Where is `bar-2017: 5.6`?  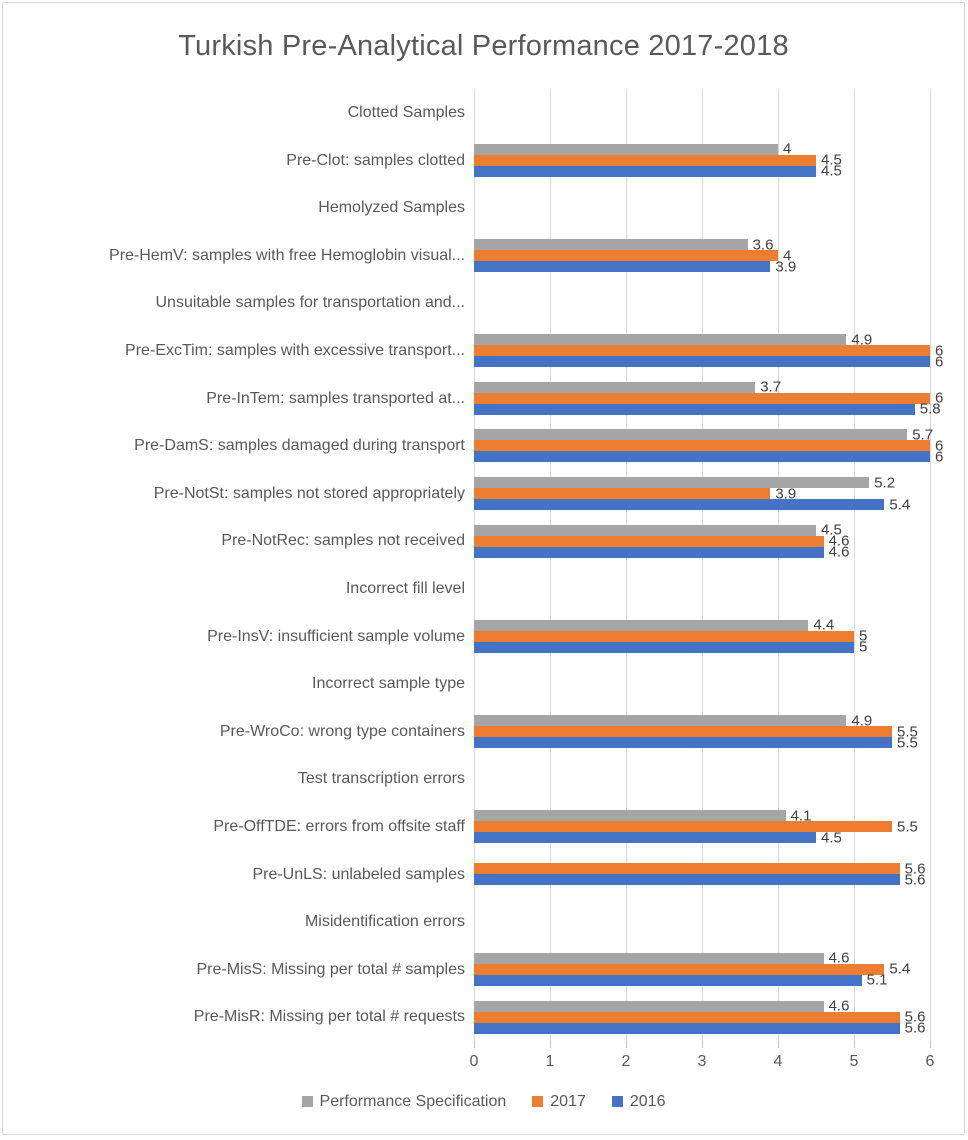
bar-2017: 5.6 is located at coordinates (699, 1017).